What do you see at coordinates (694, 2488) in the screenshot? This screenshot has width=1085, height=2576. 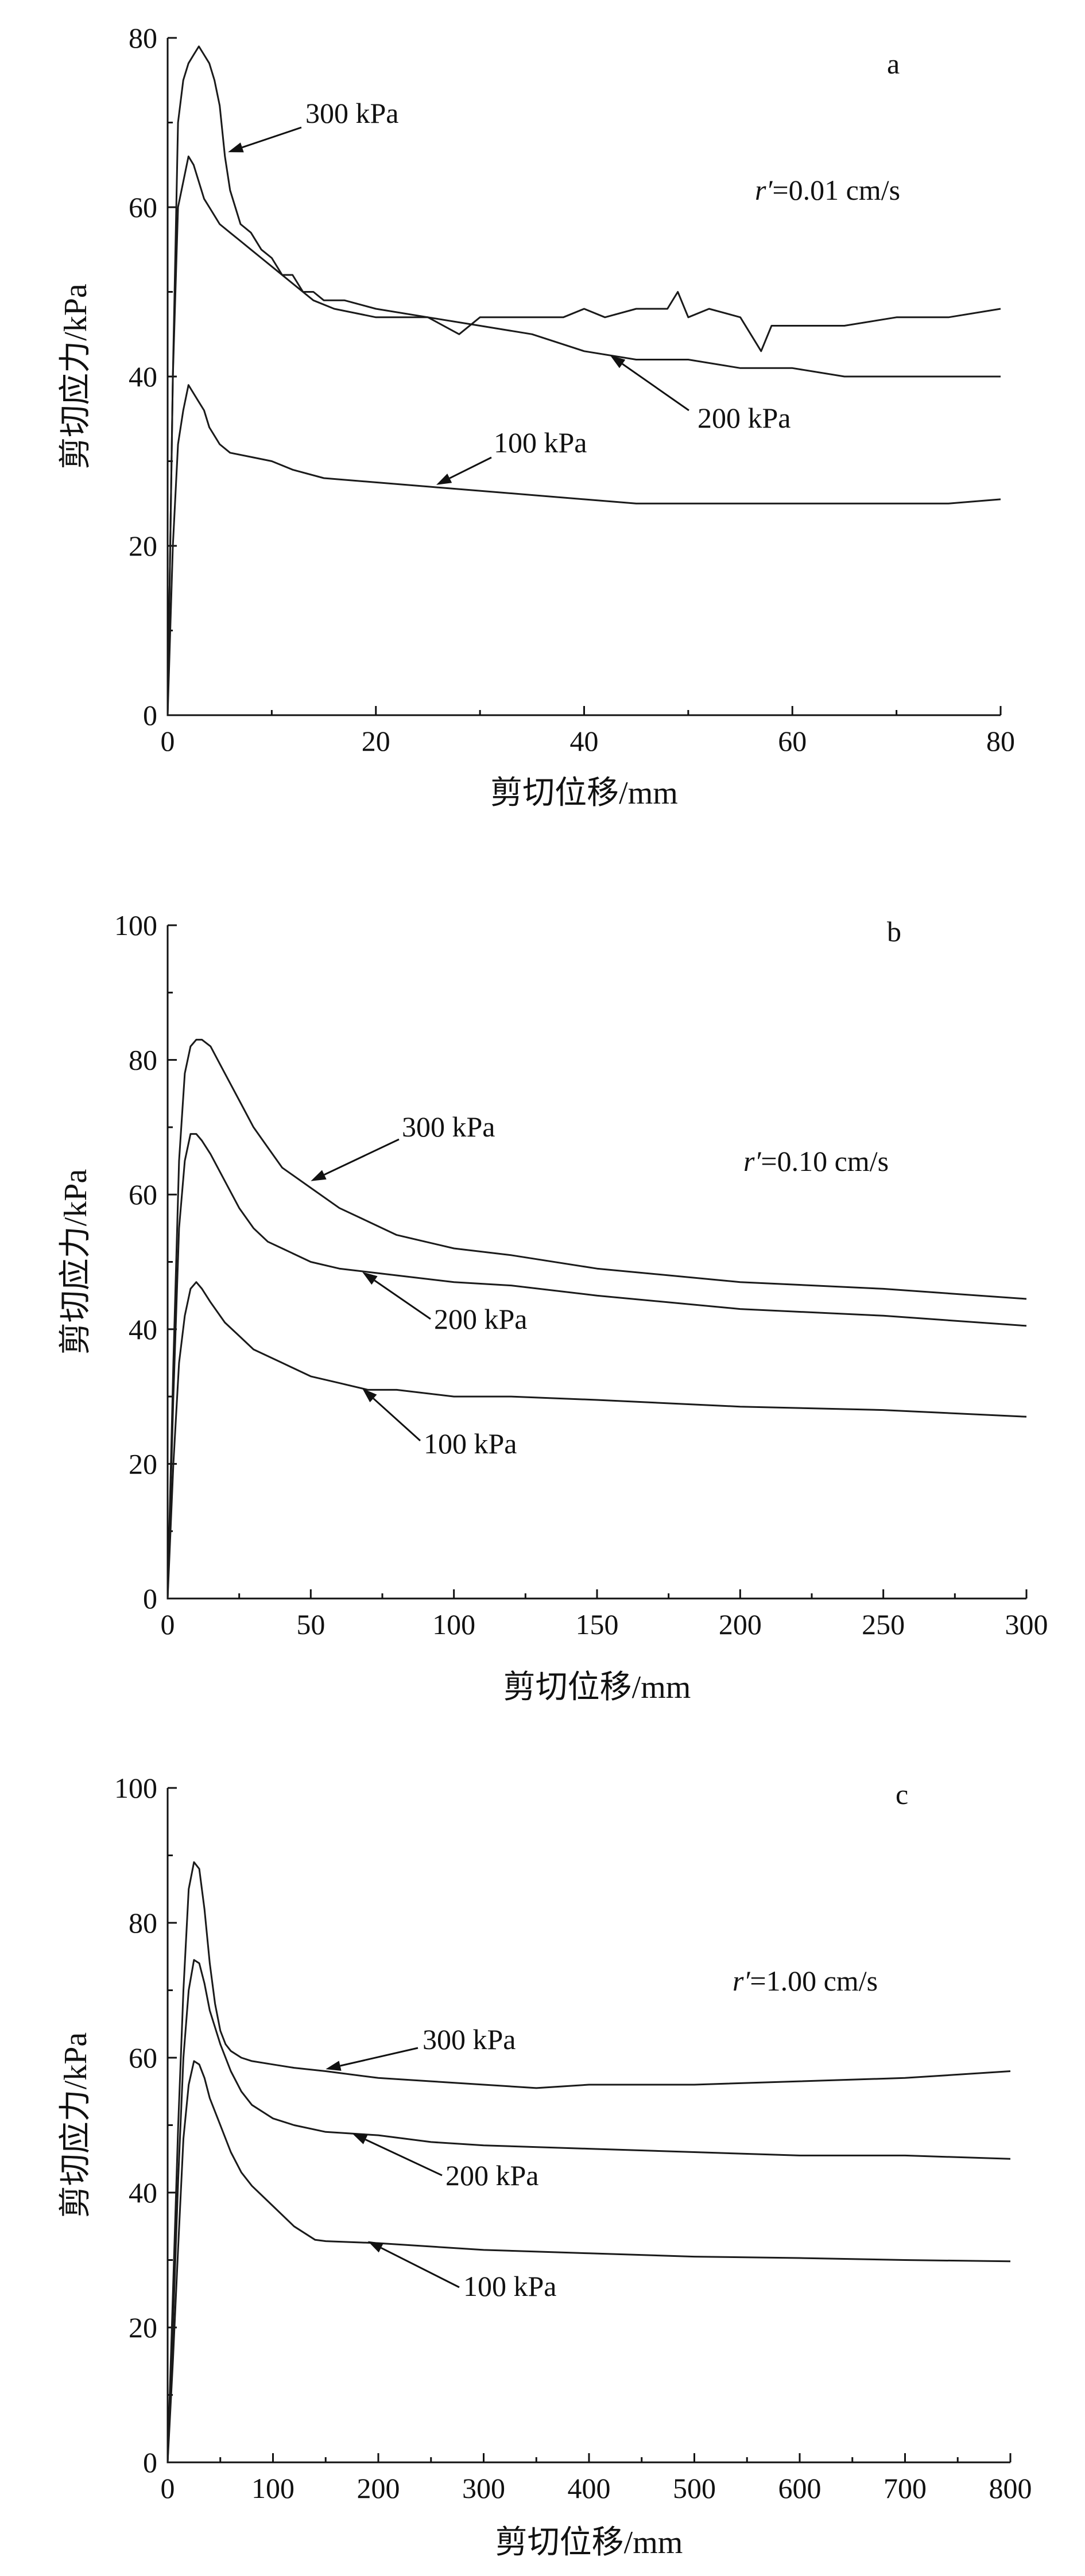 I see `x-tick-label: 500` at bounding box center [694, 2488].